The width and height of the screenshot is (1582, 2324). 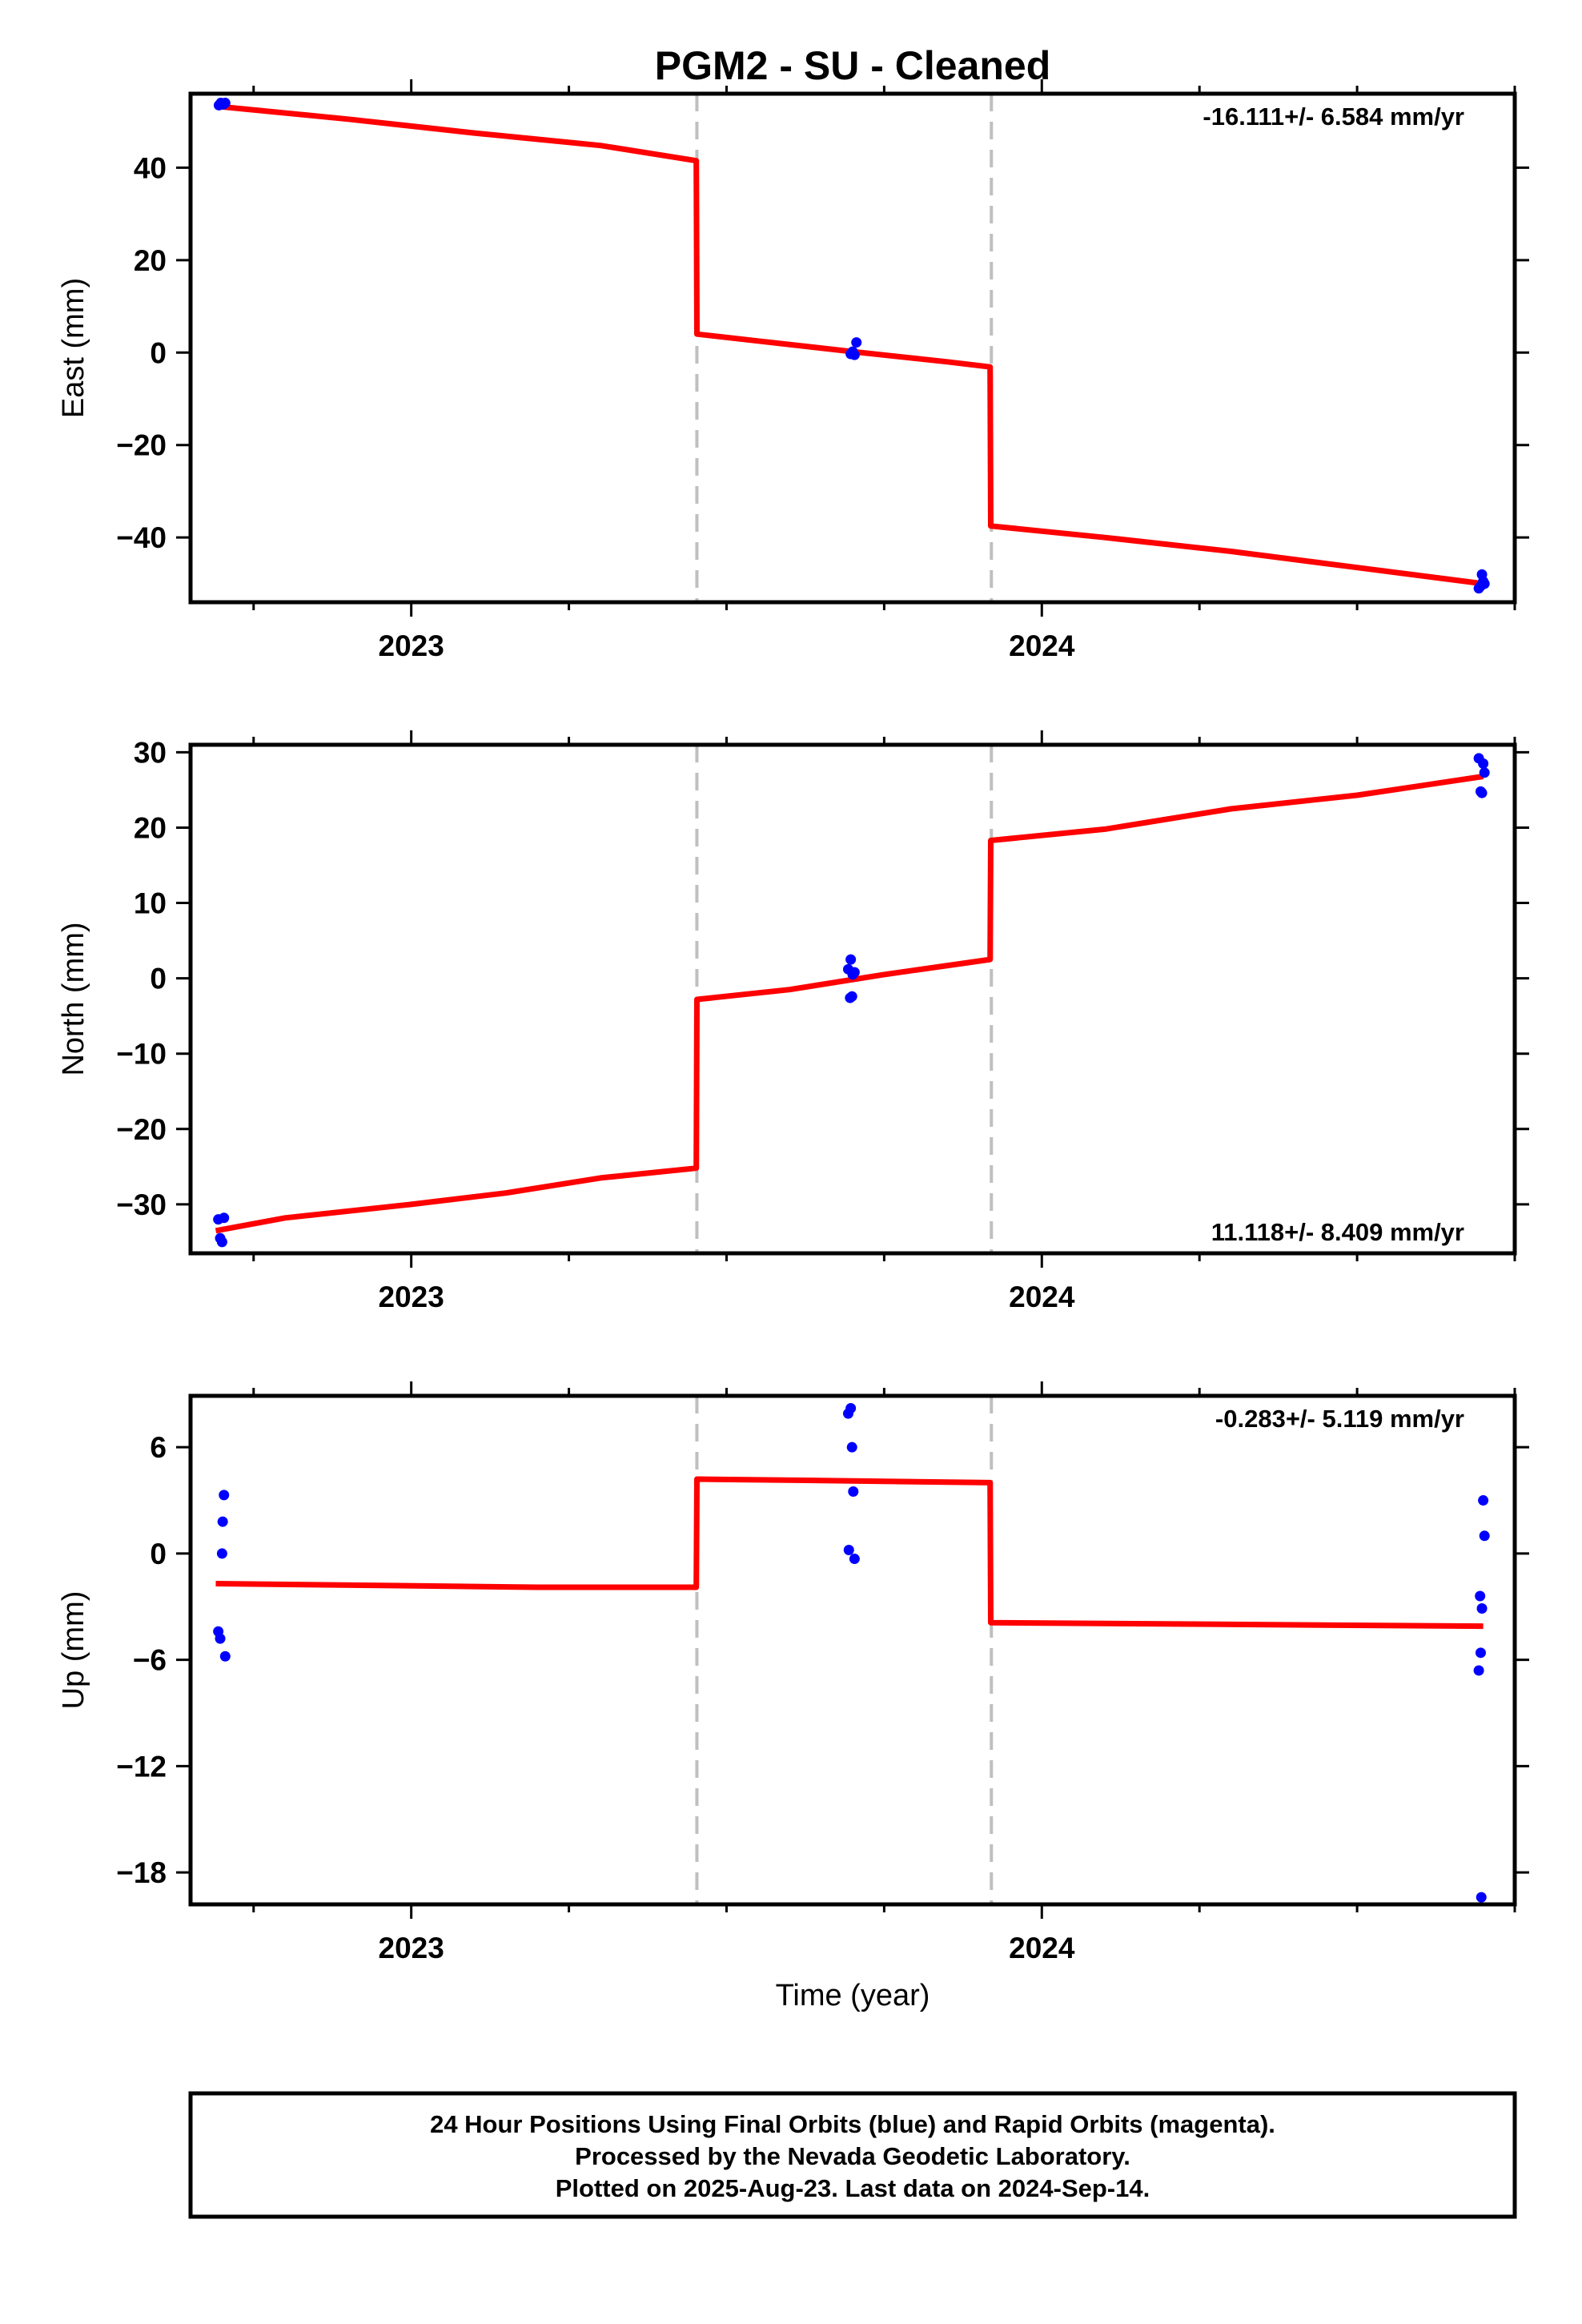 I want to click on rate-label: -16.111+/- 6.584 mm/yr, so click(x=1333, y=117).